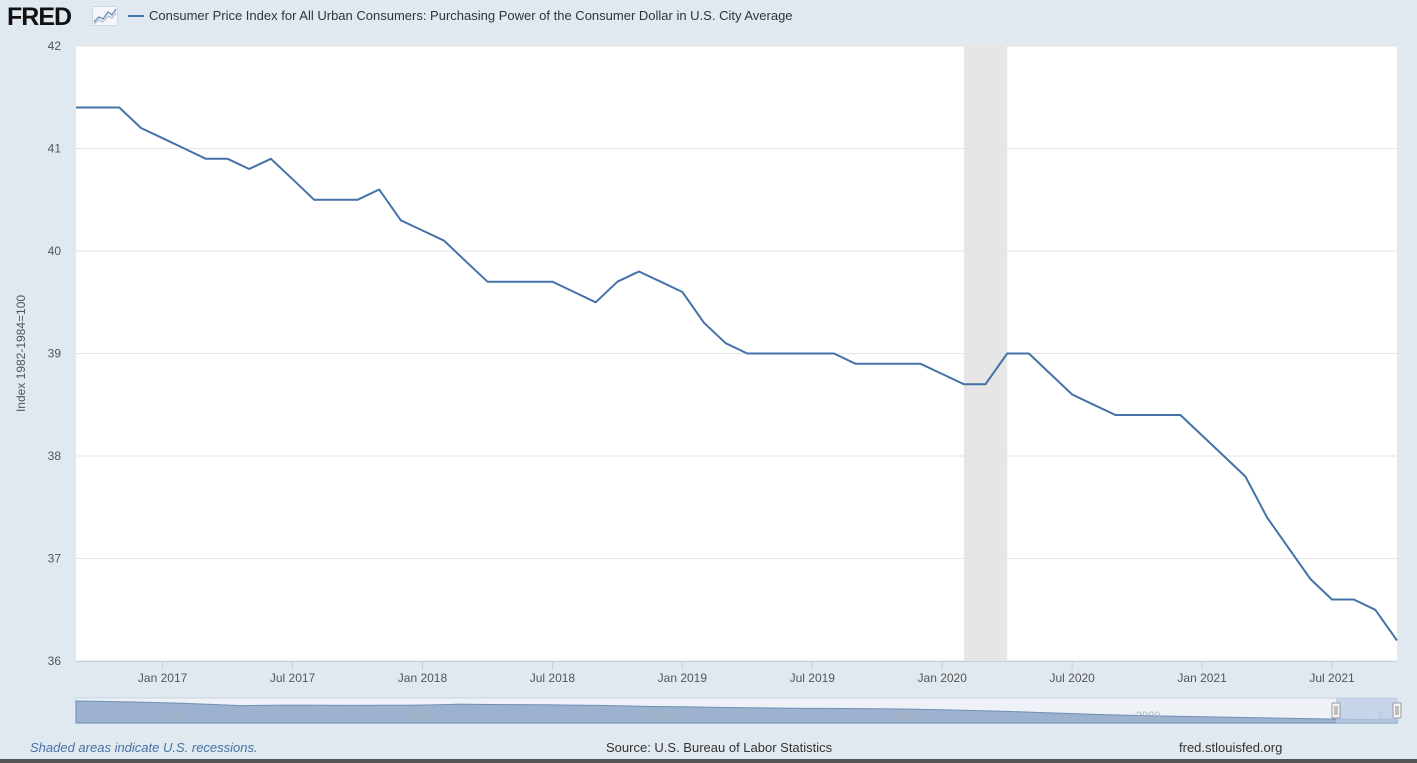 The width and height of the screenshot is (1417, 763). What do you see at coordinates (419, 716) in the screenshot?
I see `navigator-label: 1940` at bounding box center [419, 716].